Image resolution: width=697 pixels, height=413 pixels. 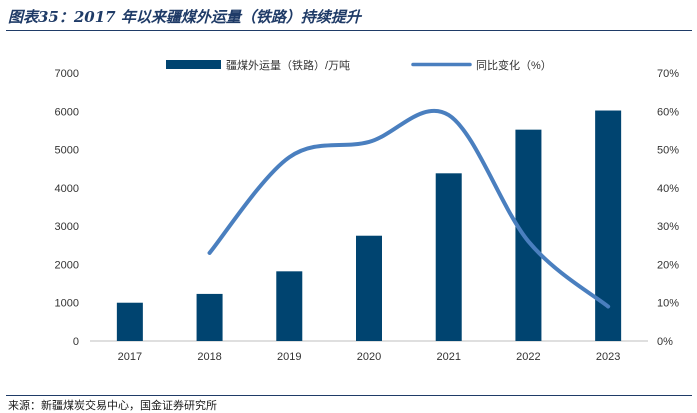 What do you see at coordinates (369, 357) in the screenshot?
I see `x-tick-label: 2020` at bounding box center [369, 357].